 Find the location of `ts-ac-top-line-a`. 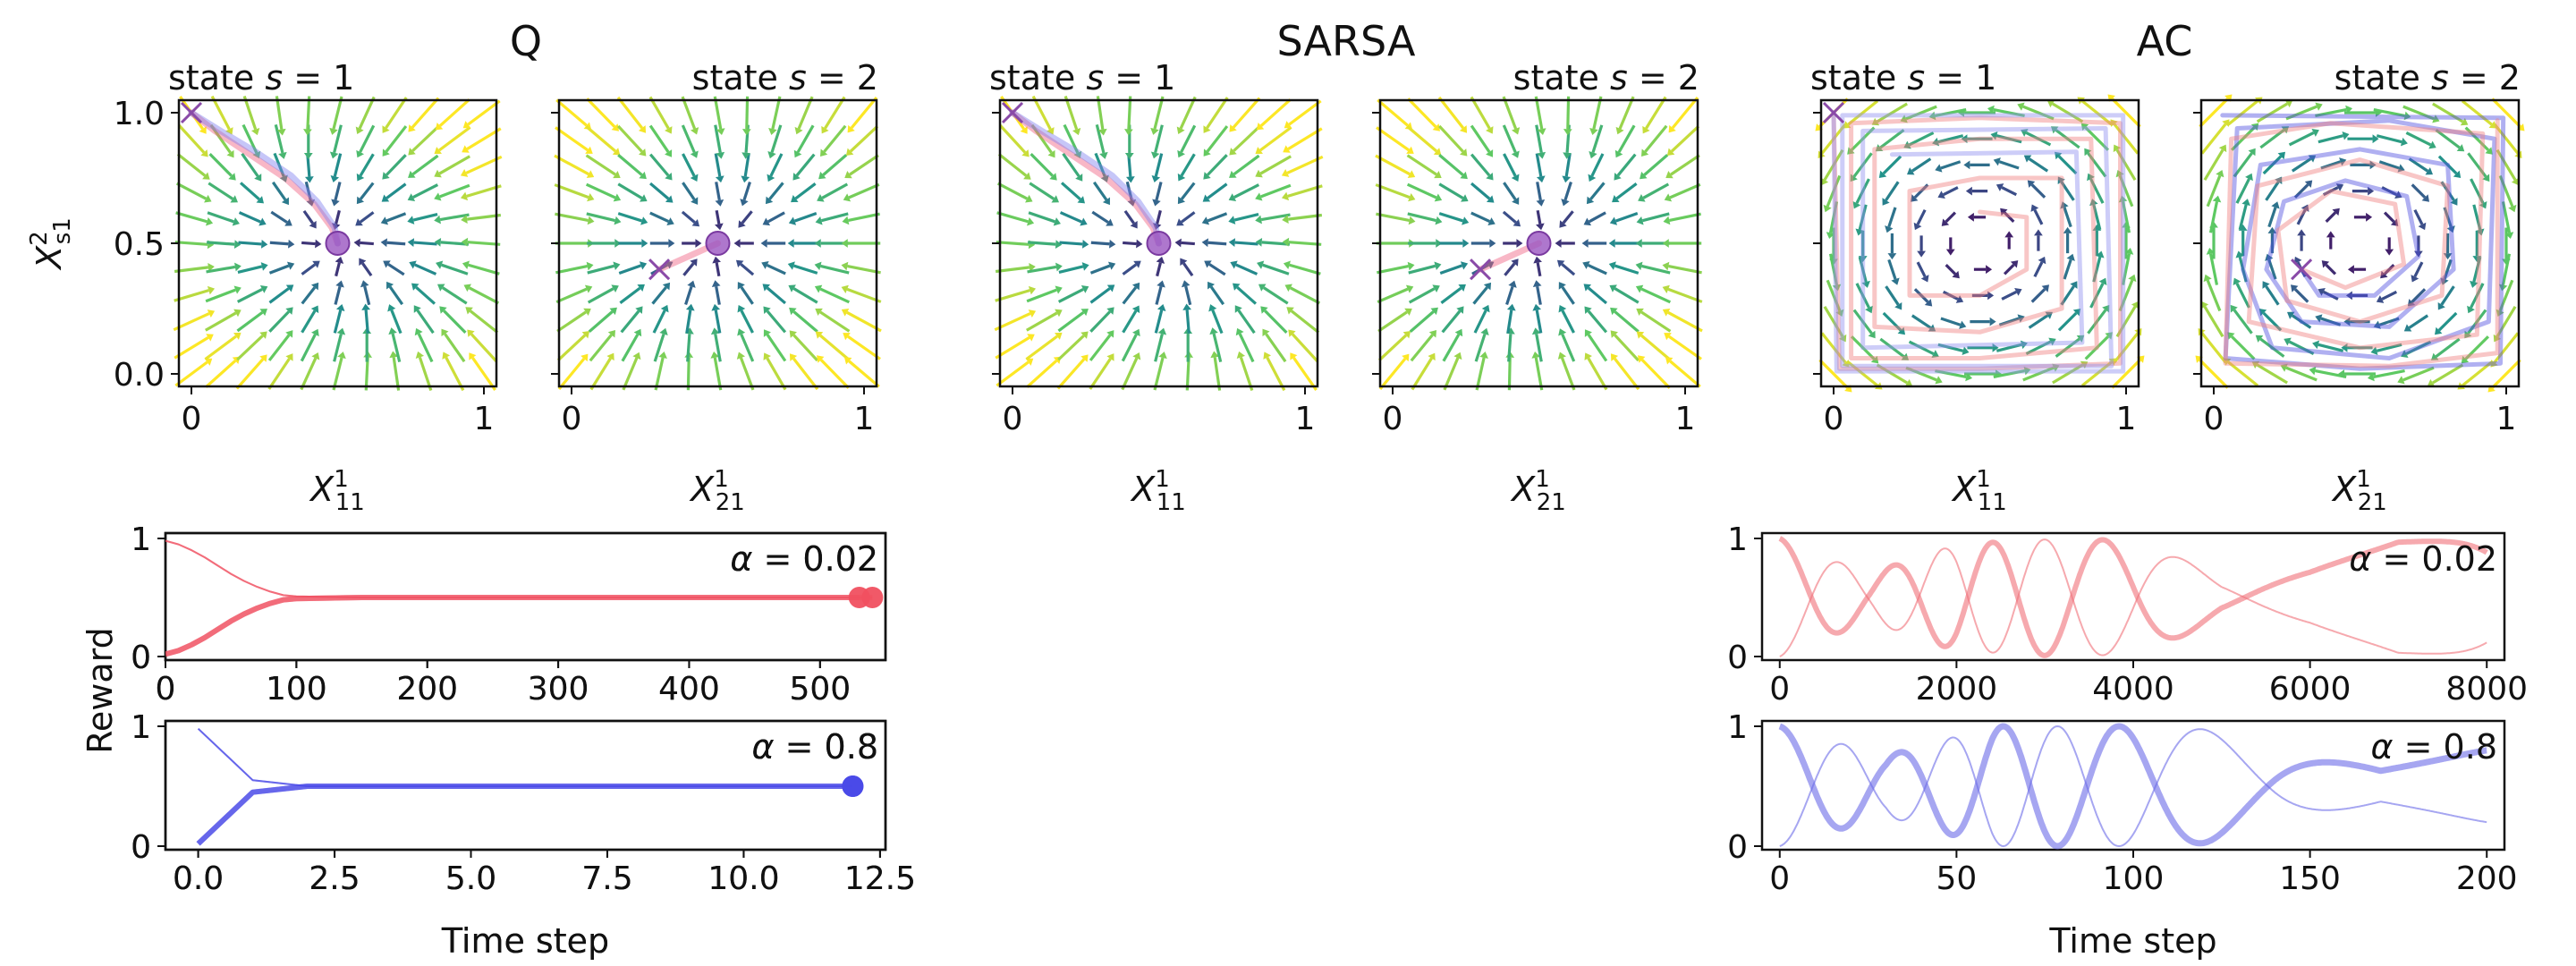

ts-ac-top-line-a is located at coordinates (2133, 597).